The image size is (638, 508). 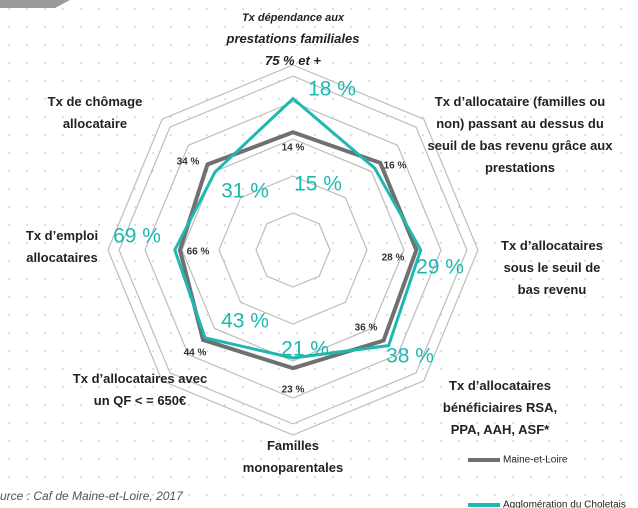 I want to click on axis-label: Tx d’allocataires avec un QF < = 650€, so click(x=140, y=389).